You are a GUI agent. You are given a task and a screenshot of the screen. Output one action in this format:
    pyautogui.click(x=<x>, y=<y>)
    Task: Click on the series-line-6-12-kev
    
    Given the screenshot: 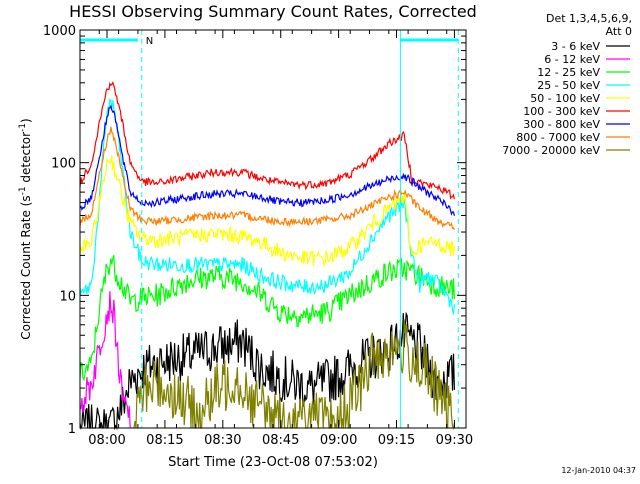 What is the action you would take?
    pyautogui.click(x=105, y=360)
    